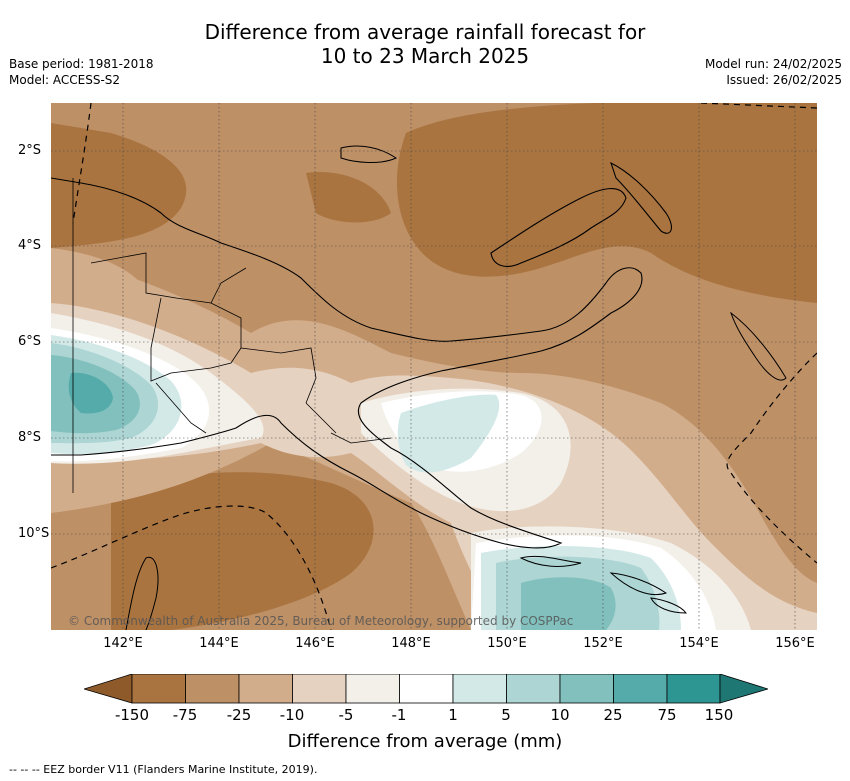  What do you see at coordinates (641, 197) in the screenshot?
I see `coastline-new-ireland` at bounding box center [641, 197].